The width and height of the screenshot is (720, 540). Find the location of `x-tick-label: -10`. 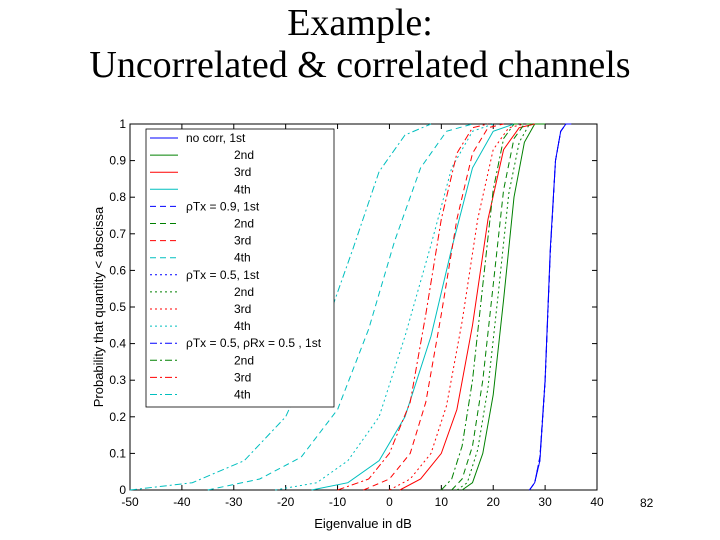

x-tick-label: -10 is located at coordinates (338, 502).